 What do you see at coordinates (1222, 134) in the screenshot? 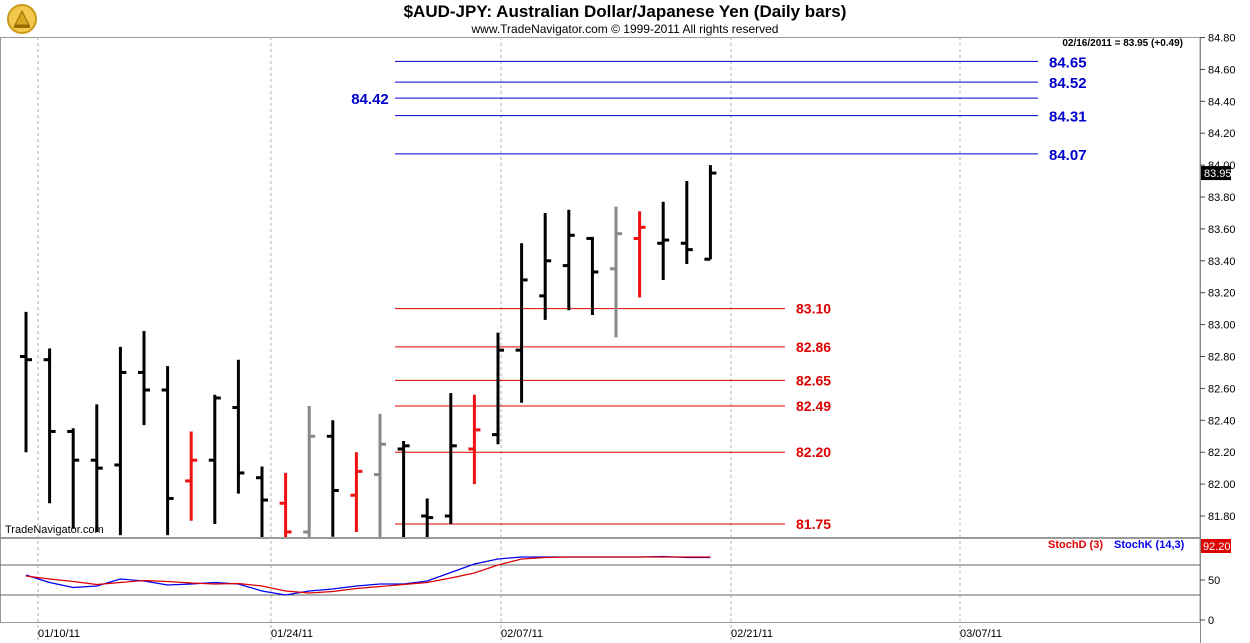
I see `price-tick-label: 84.20` at bounding box center [1222, 134].